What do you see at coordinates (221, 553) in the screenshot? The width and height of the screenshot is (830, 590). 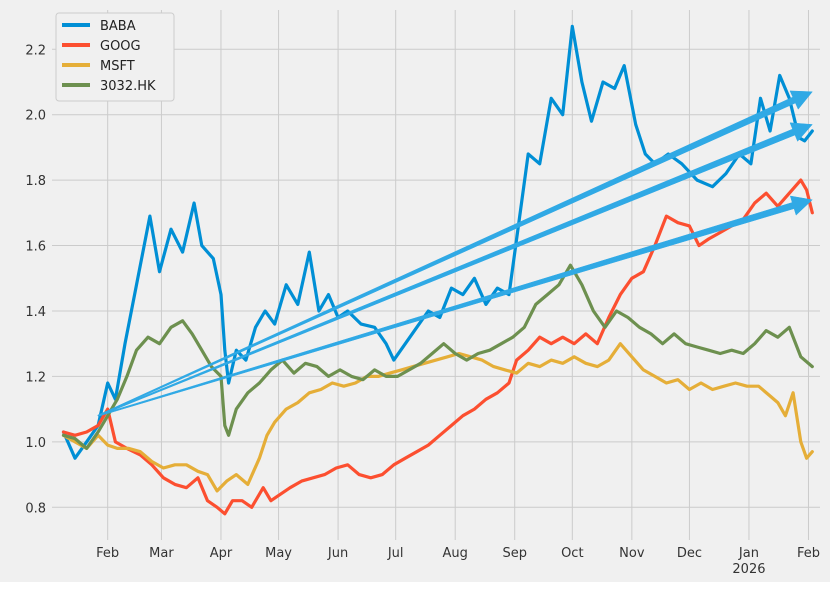 I see `x-tick-label: Apr` at bounding box center [221, 553].